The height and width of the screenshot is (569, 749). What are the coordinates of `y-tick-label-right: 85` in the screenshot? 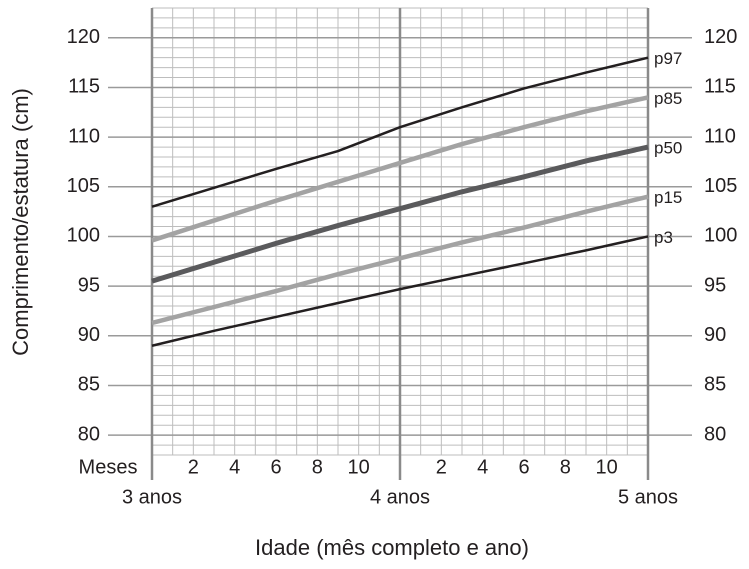 It's located at (715, 385).